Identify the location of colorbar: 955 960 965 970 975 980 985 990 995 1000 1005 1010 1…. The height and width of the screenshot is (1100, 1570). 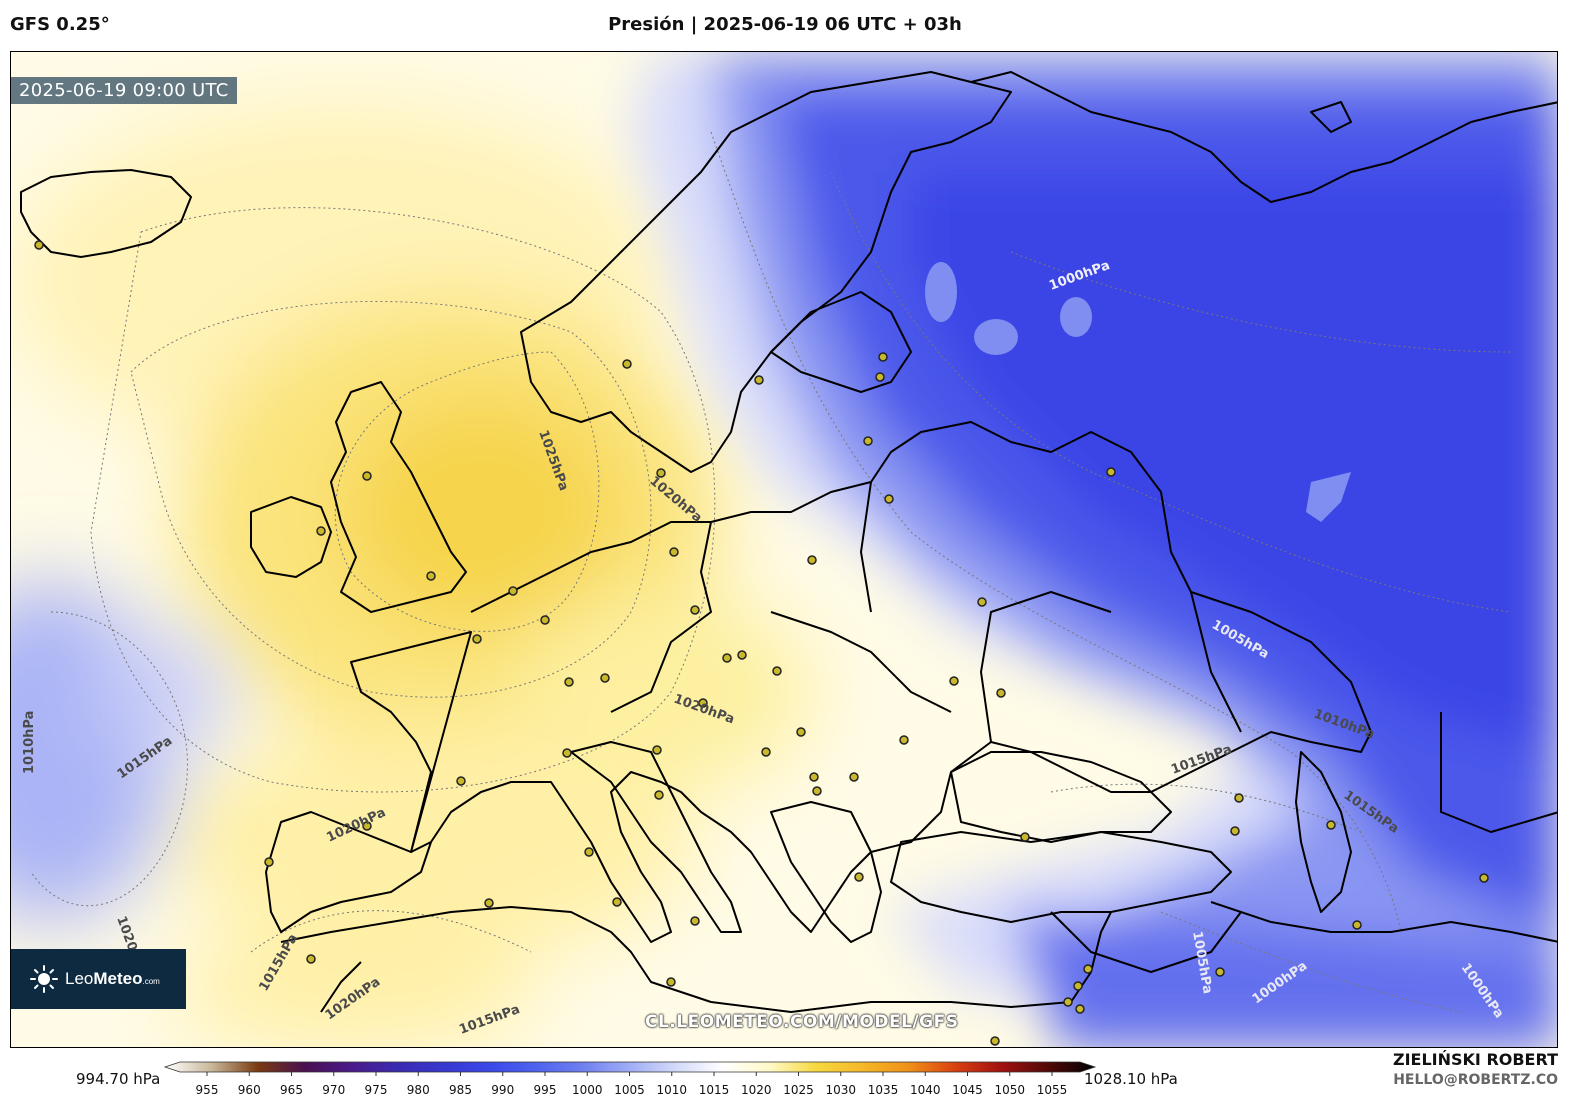
(630, 1079).